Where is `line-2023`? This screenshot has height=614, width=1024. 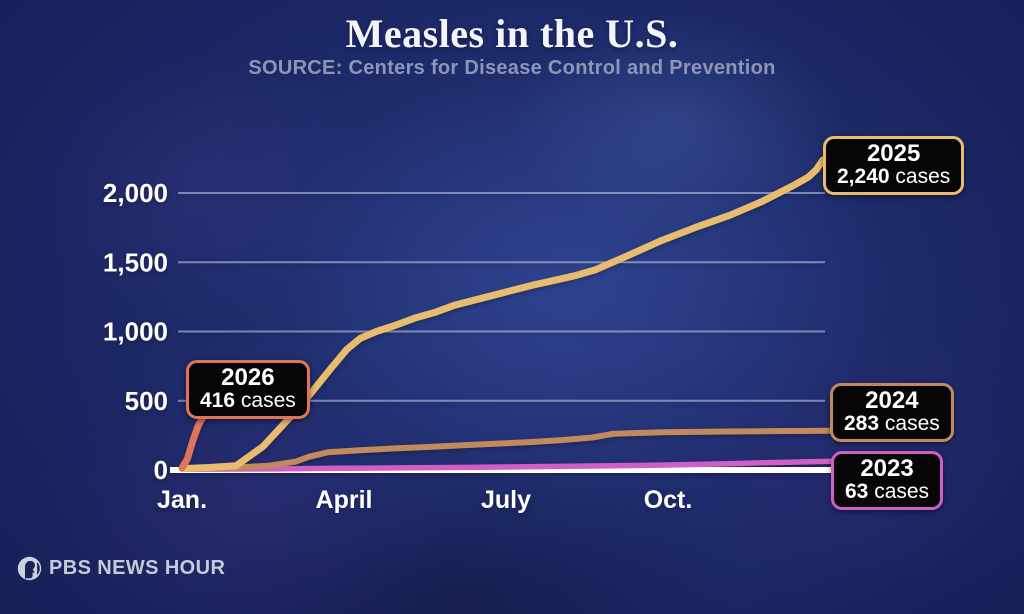 line-2023 is located at coordinates (507, 465).